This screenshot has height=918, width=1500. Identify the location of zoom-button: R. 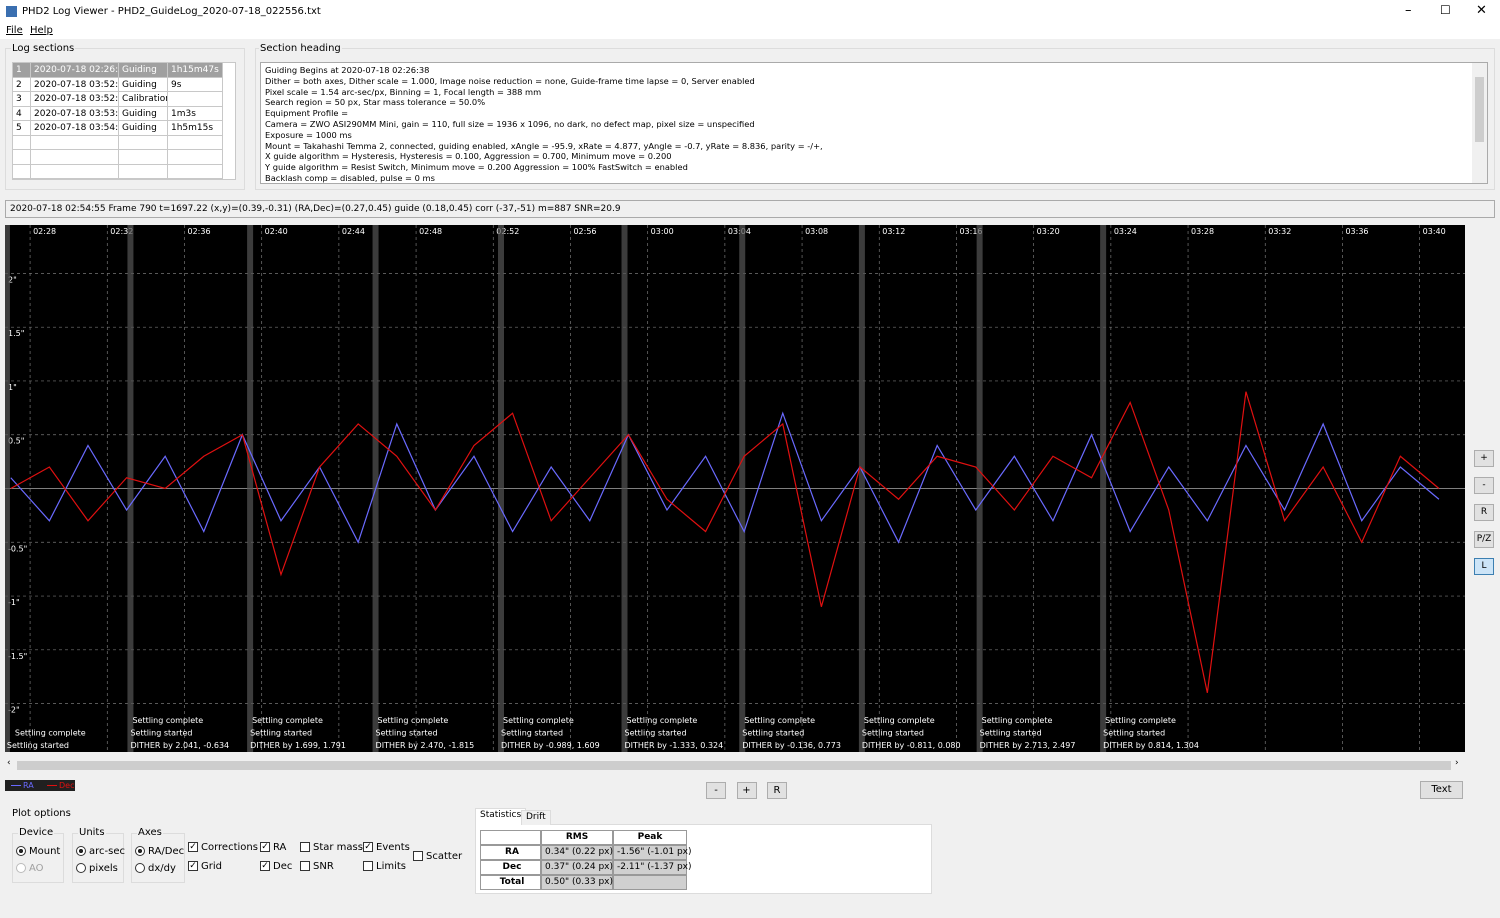
(777, 790).